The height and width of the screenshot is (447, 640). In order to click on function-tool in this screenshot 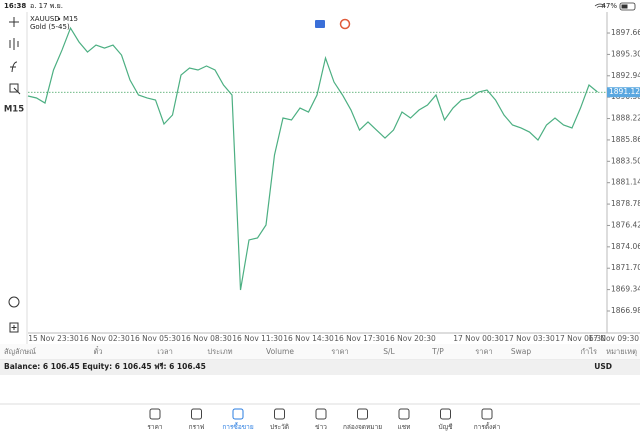, I will do `click(14, 67)`.